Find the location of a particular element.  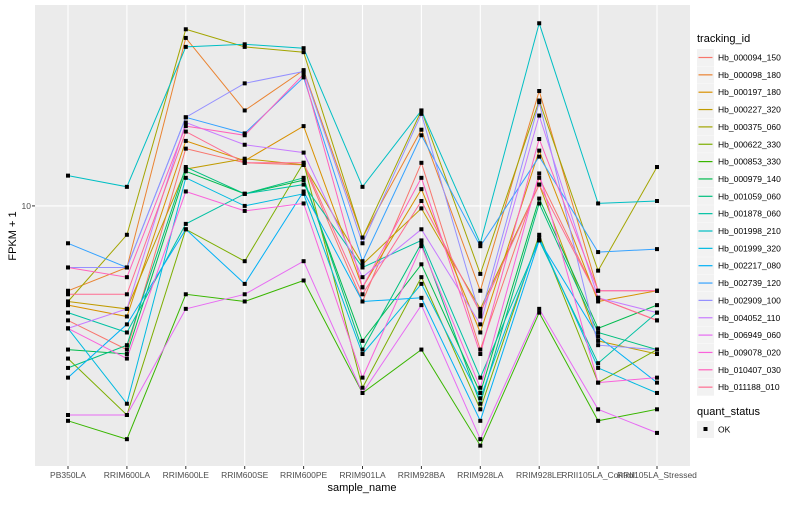

legend-label: Hb_004052_110 is located at coordinates (749, 318).